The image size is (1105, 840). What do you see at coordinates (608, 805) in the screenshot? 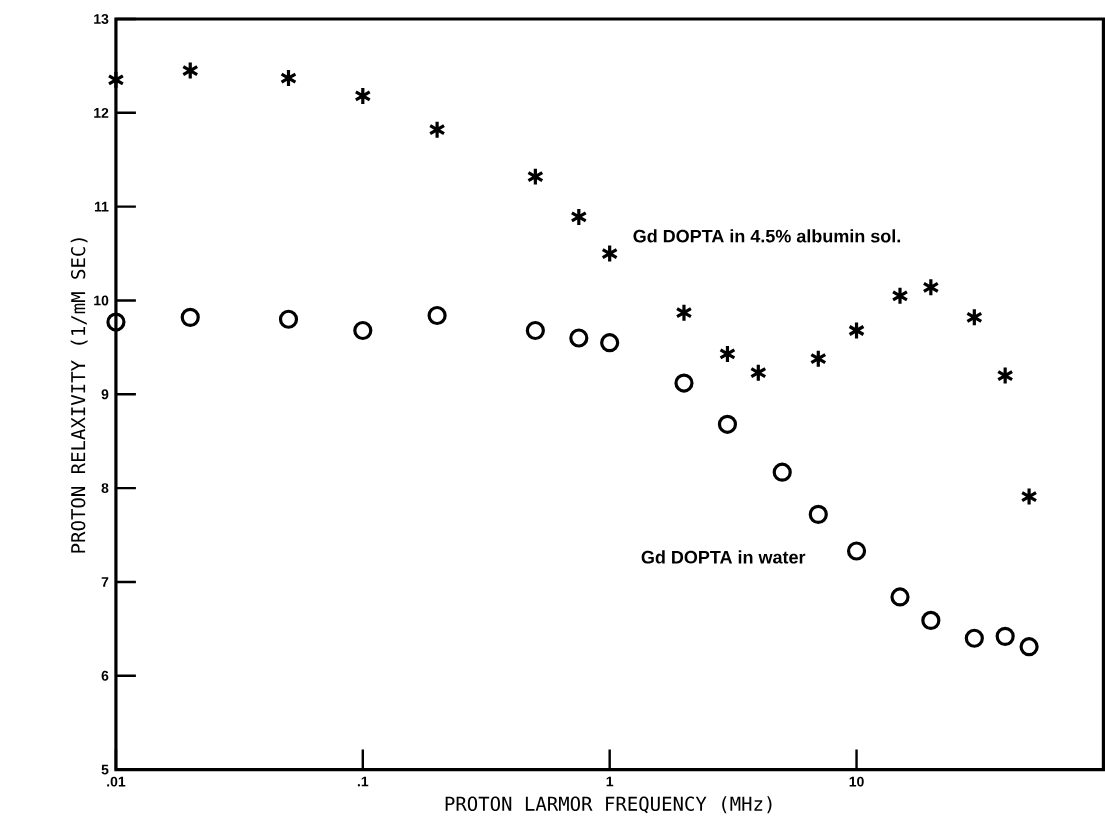
I see `x-axis-title: PROTON LARMOR FREQUENCY (MHz)` at bounding box center [608, 805].